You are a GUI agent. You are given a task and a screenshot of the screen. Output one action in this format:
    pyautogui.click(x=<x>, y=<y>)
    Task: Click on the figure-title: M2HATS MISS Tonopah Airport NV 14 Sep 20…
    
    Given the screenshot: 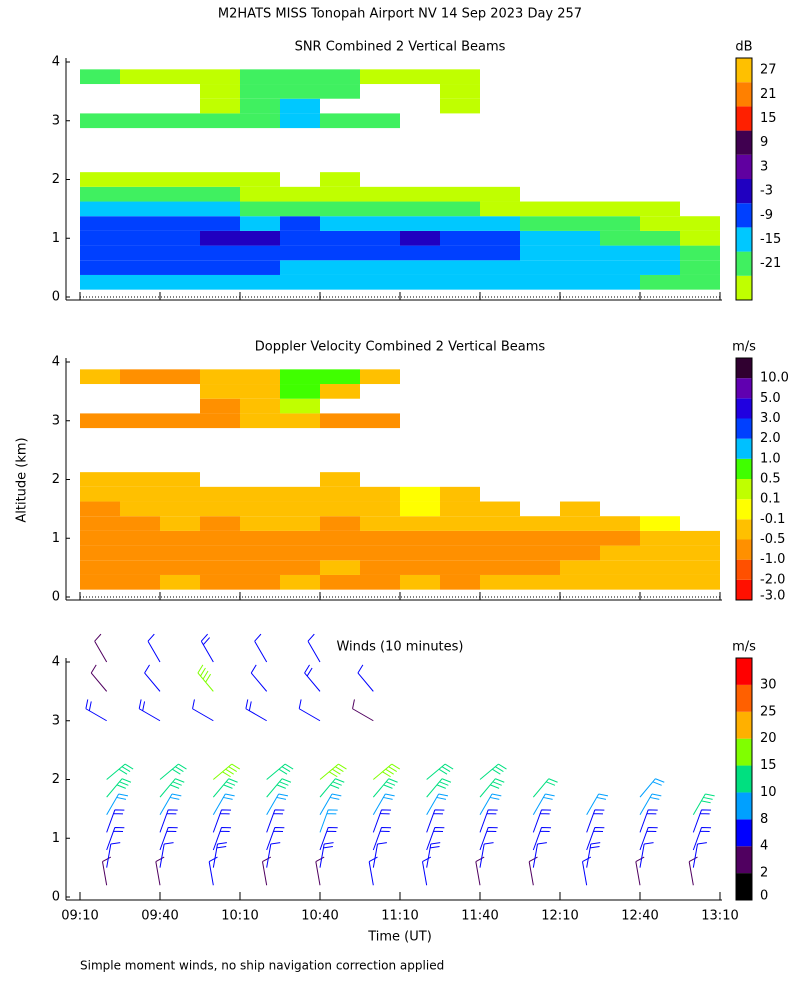 What is the action you would take?
    pyautogui.click(x=400, y=14)
    